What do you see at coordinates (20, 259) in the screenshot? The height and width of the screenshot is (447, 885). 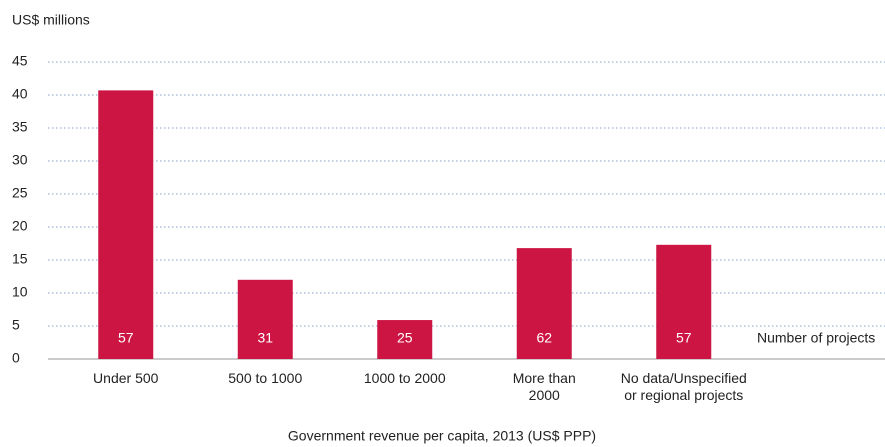 I see `y-tick-label: 15` at bounding box center [20, 259].